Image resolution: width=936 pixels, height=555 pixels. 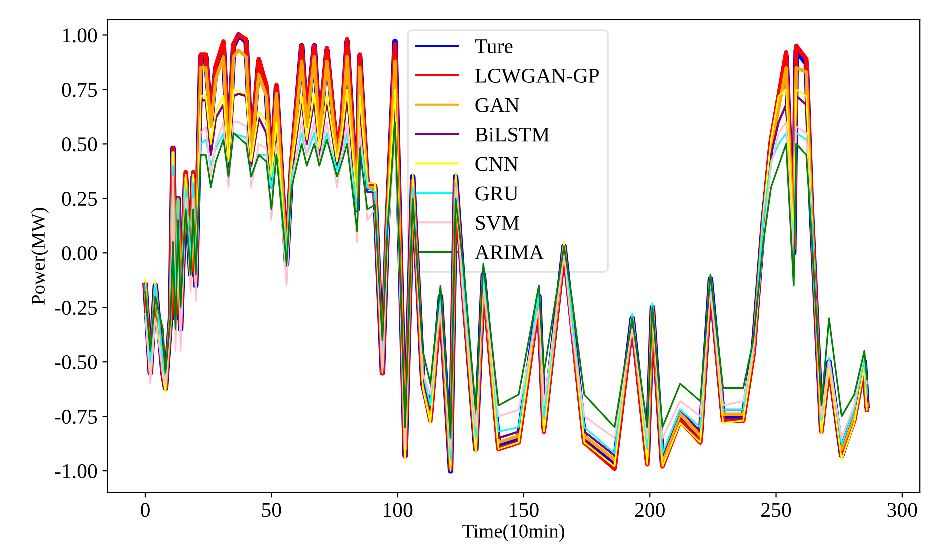 I want to click on x-tick-label: 250, so click(x=777, y=510).